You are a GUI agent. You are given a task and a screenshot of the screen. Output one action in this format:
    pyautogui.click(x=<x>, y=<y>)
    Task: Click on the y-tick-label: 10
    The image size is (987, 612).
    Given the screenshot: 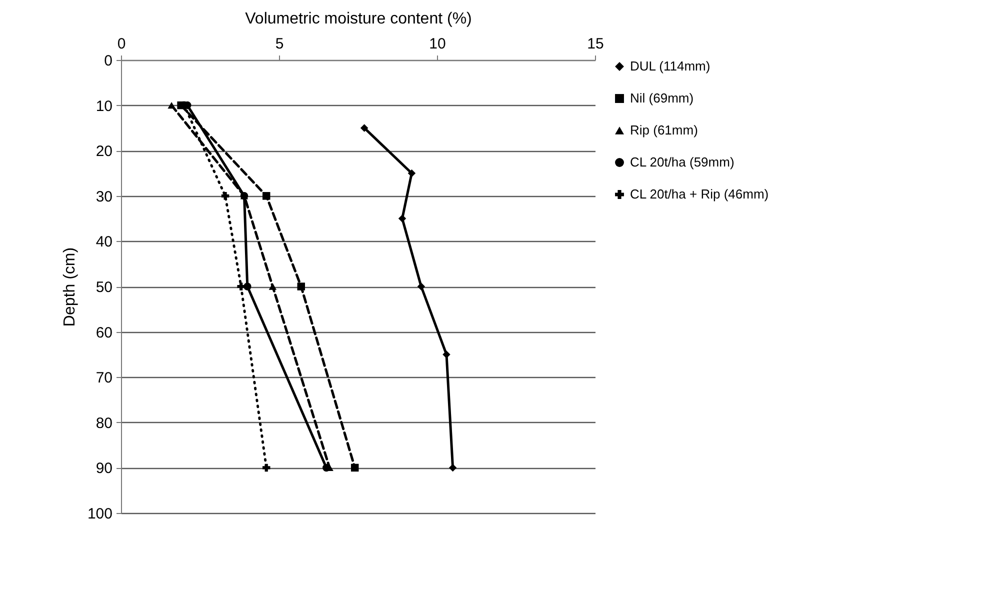 What is the action you would take?
    pyautogui.click(x=104, y=106)
    